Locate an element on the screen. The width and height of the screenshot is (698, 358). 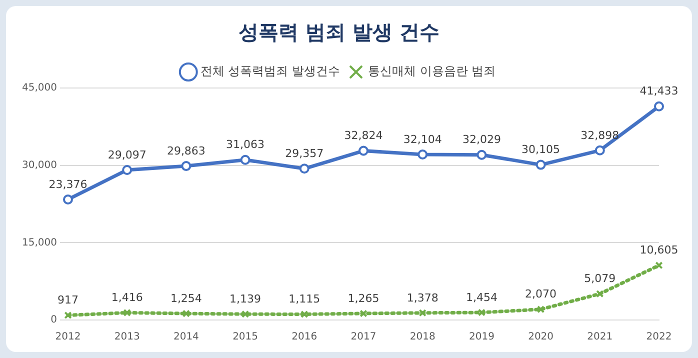
data-label: 32,029 is located at coordinates (481, 139).